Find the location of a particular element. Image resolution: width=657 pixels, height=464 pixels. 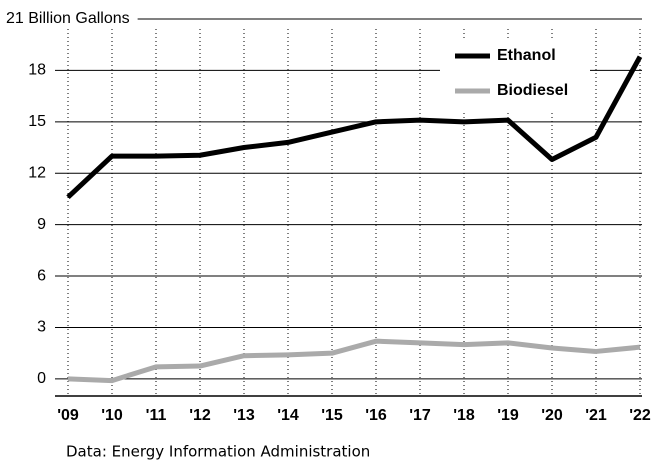

x-tick-label: '11 is located at coordinates (156, 415).